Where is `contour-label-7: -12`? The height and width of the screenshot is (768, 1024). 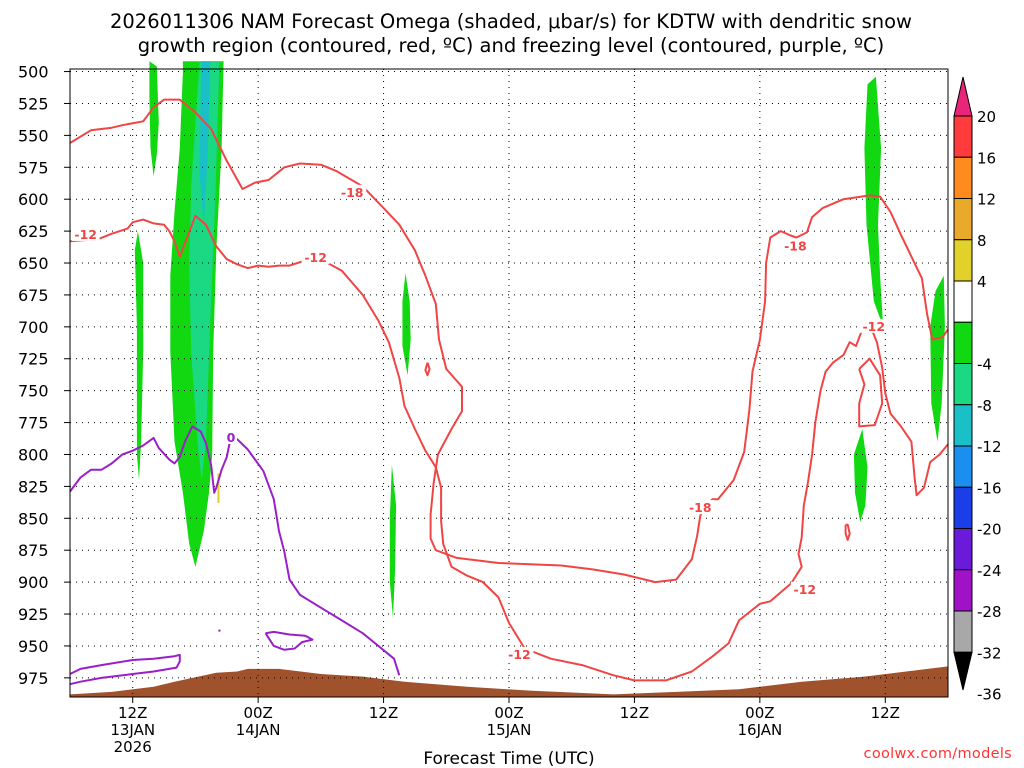
contour-label-7: -12 is located at coordinates (805, 589).